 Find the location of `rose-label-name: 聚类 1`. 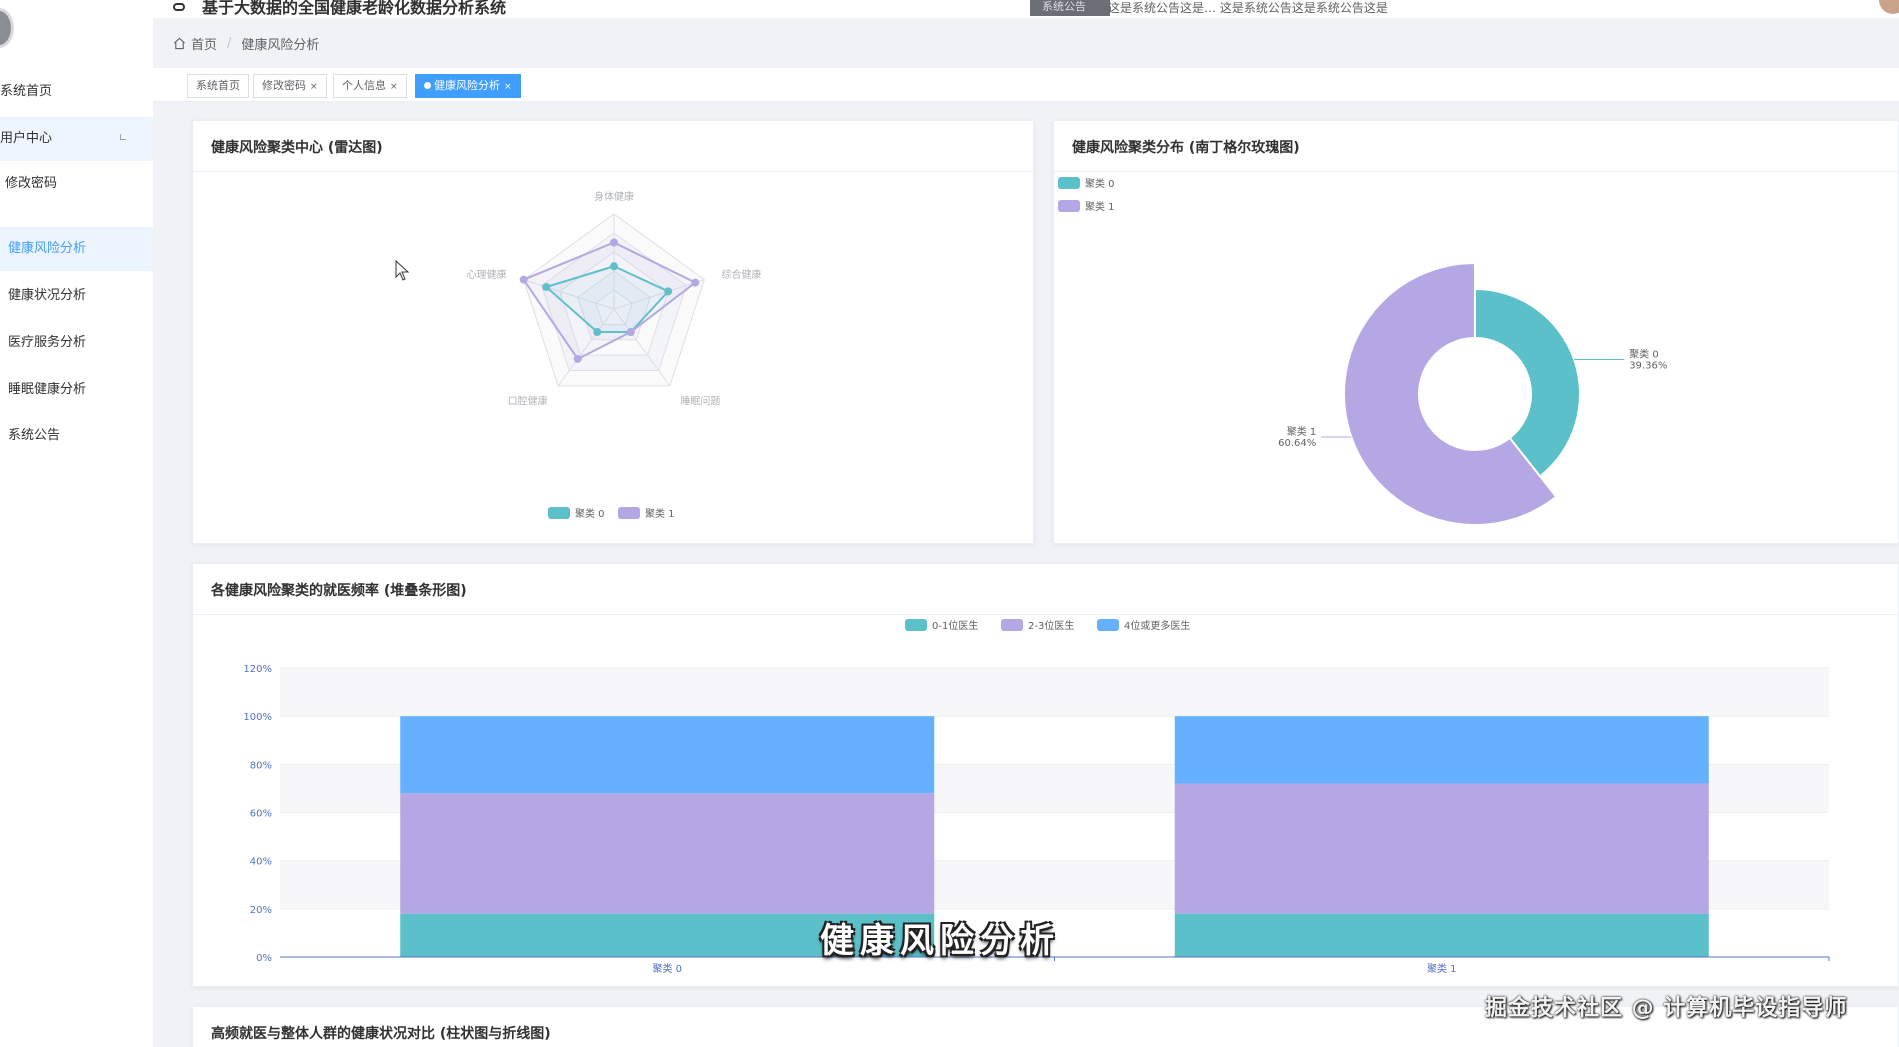

rose-label-name: 聚类 1 is located at coordinates (1302, 431).